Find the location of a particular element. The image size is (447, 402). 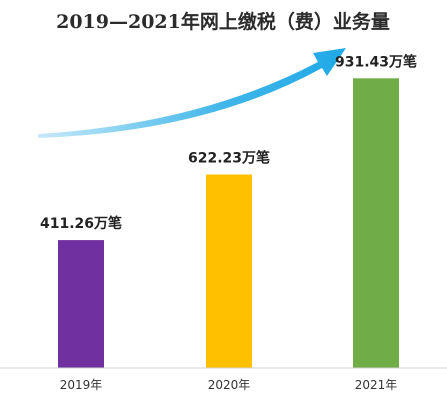

x-tick-label-3: 2021年 is located at coordinates (376, 385).